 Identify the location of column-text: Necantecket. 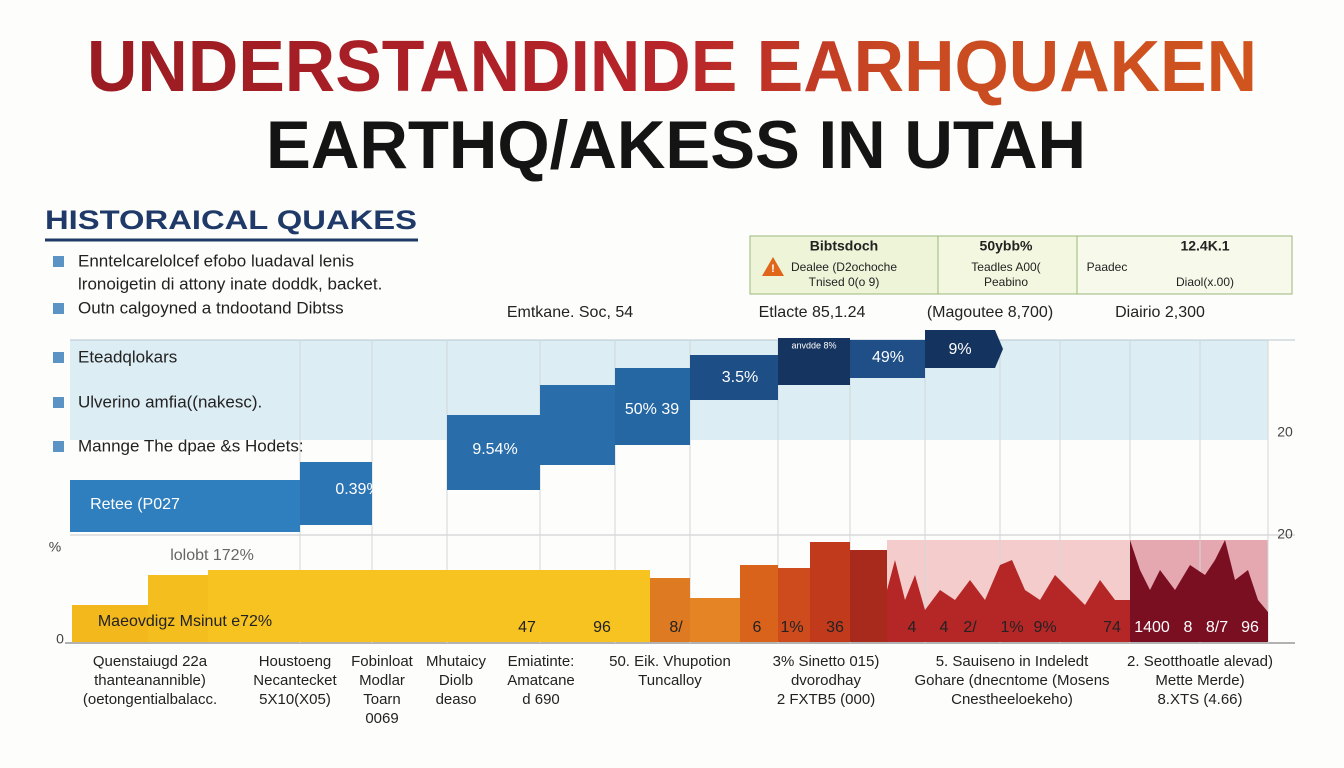
(295, 680).